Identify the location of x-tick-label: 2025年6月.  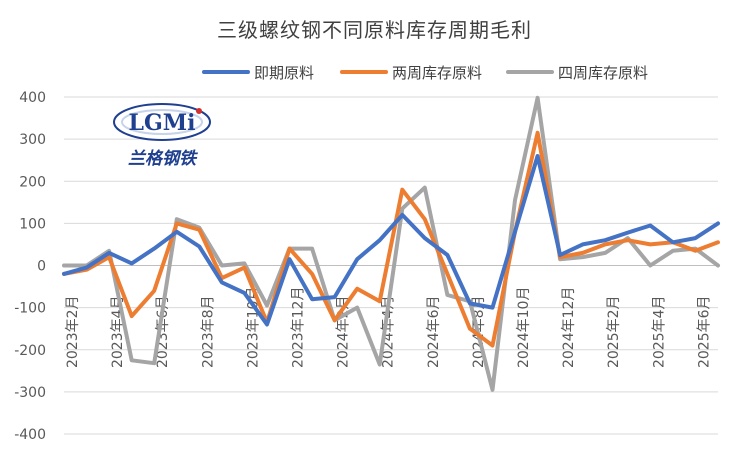
(704, 331).